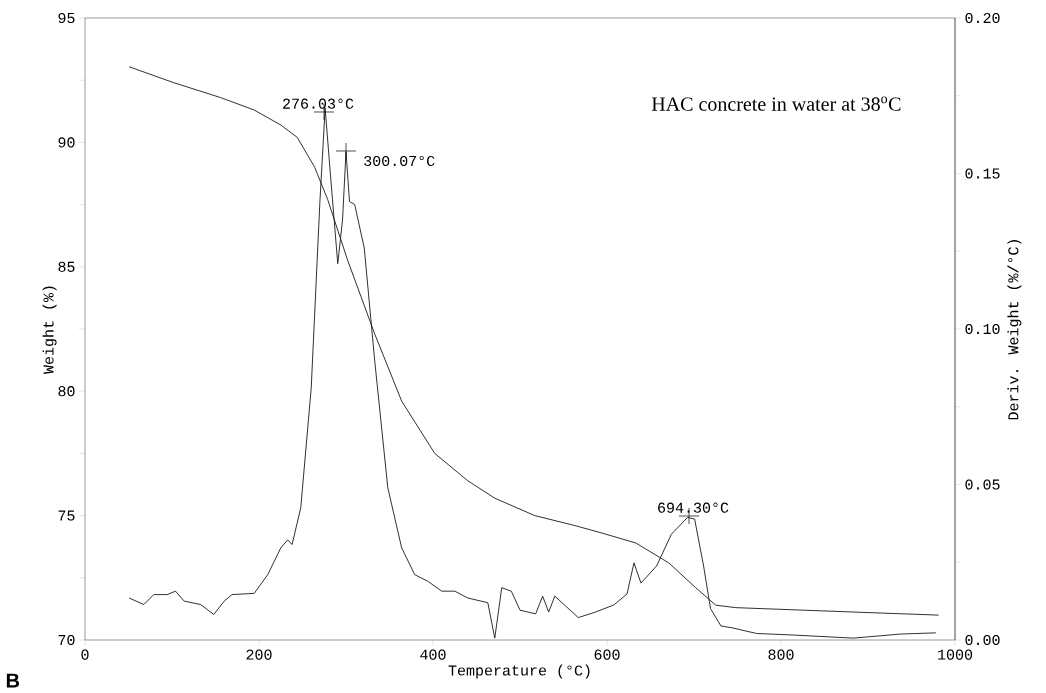 This screenshot has width=1046, height=693. I want to click on x-tick-label: 200, so click(259, 654).